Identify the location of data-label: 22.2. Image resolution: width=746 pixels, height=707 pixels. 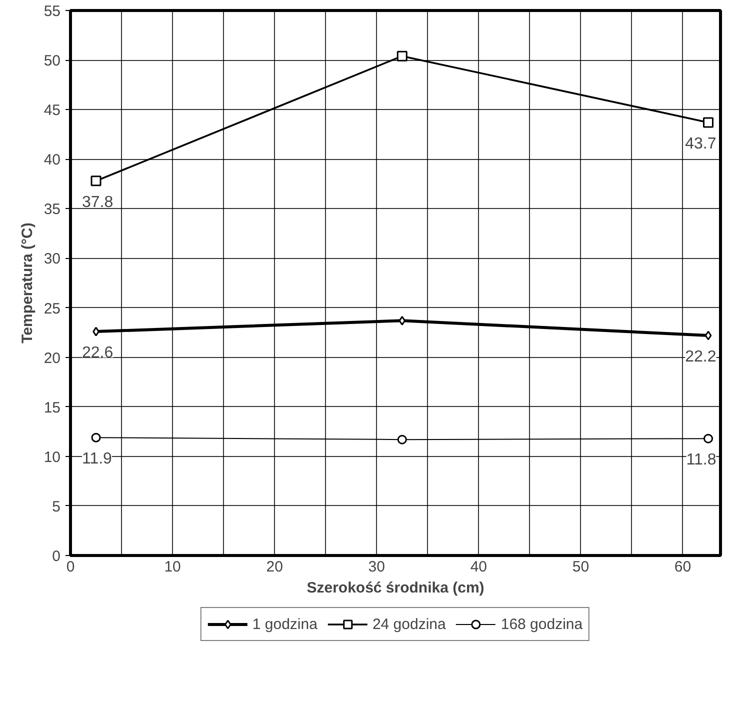
(700, 357).